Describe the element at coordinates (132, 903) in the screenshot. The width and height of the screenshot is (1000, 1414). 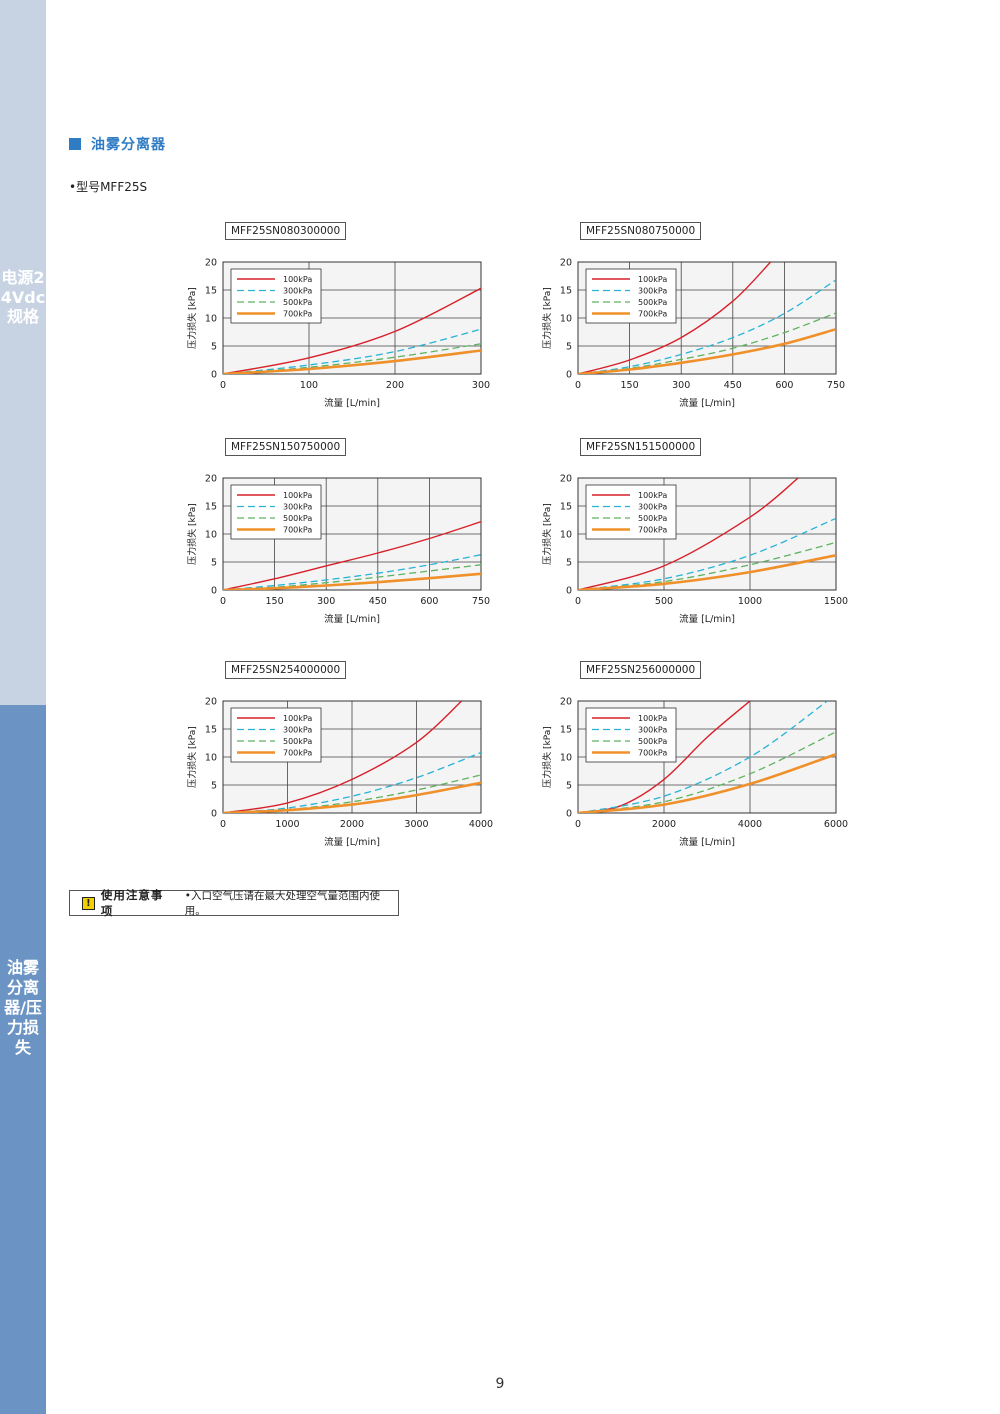
I see `notice-title: 使用注意事项` at that location.